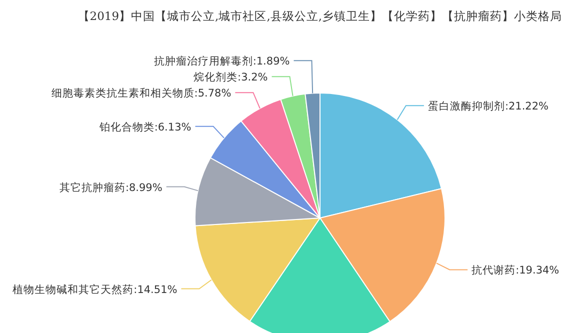 The width and height of the screenshot is (577, 333). What do you see at coordinates (73, 289) in the screenshot?
I see `slice-label: 植物生物碱和其它天然药` at bounding box center [73, 289].